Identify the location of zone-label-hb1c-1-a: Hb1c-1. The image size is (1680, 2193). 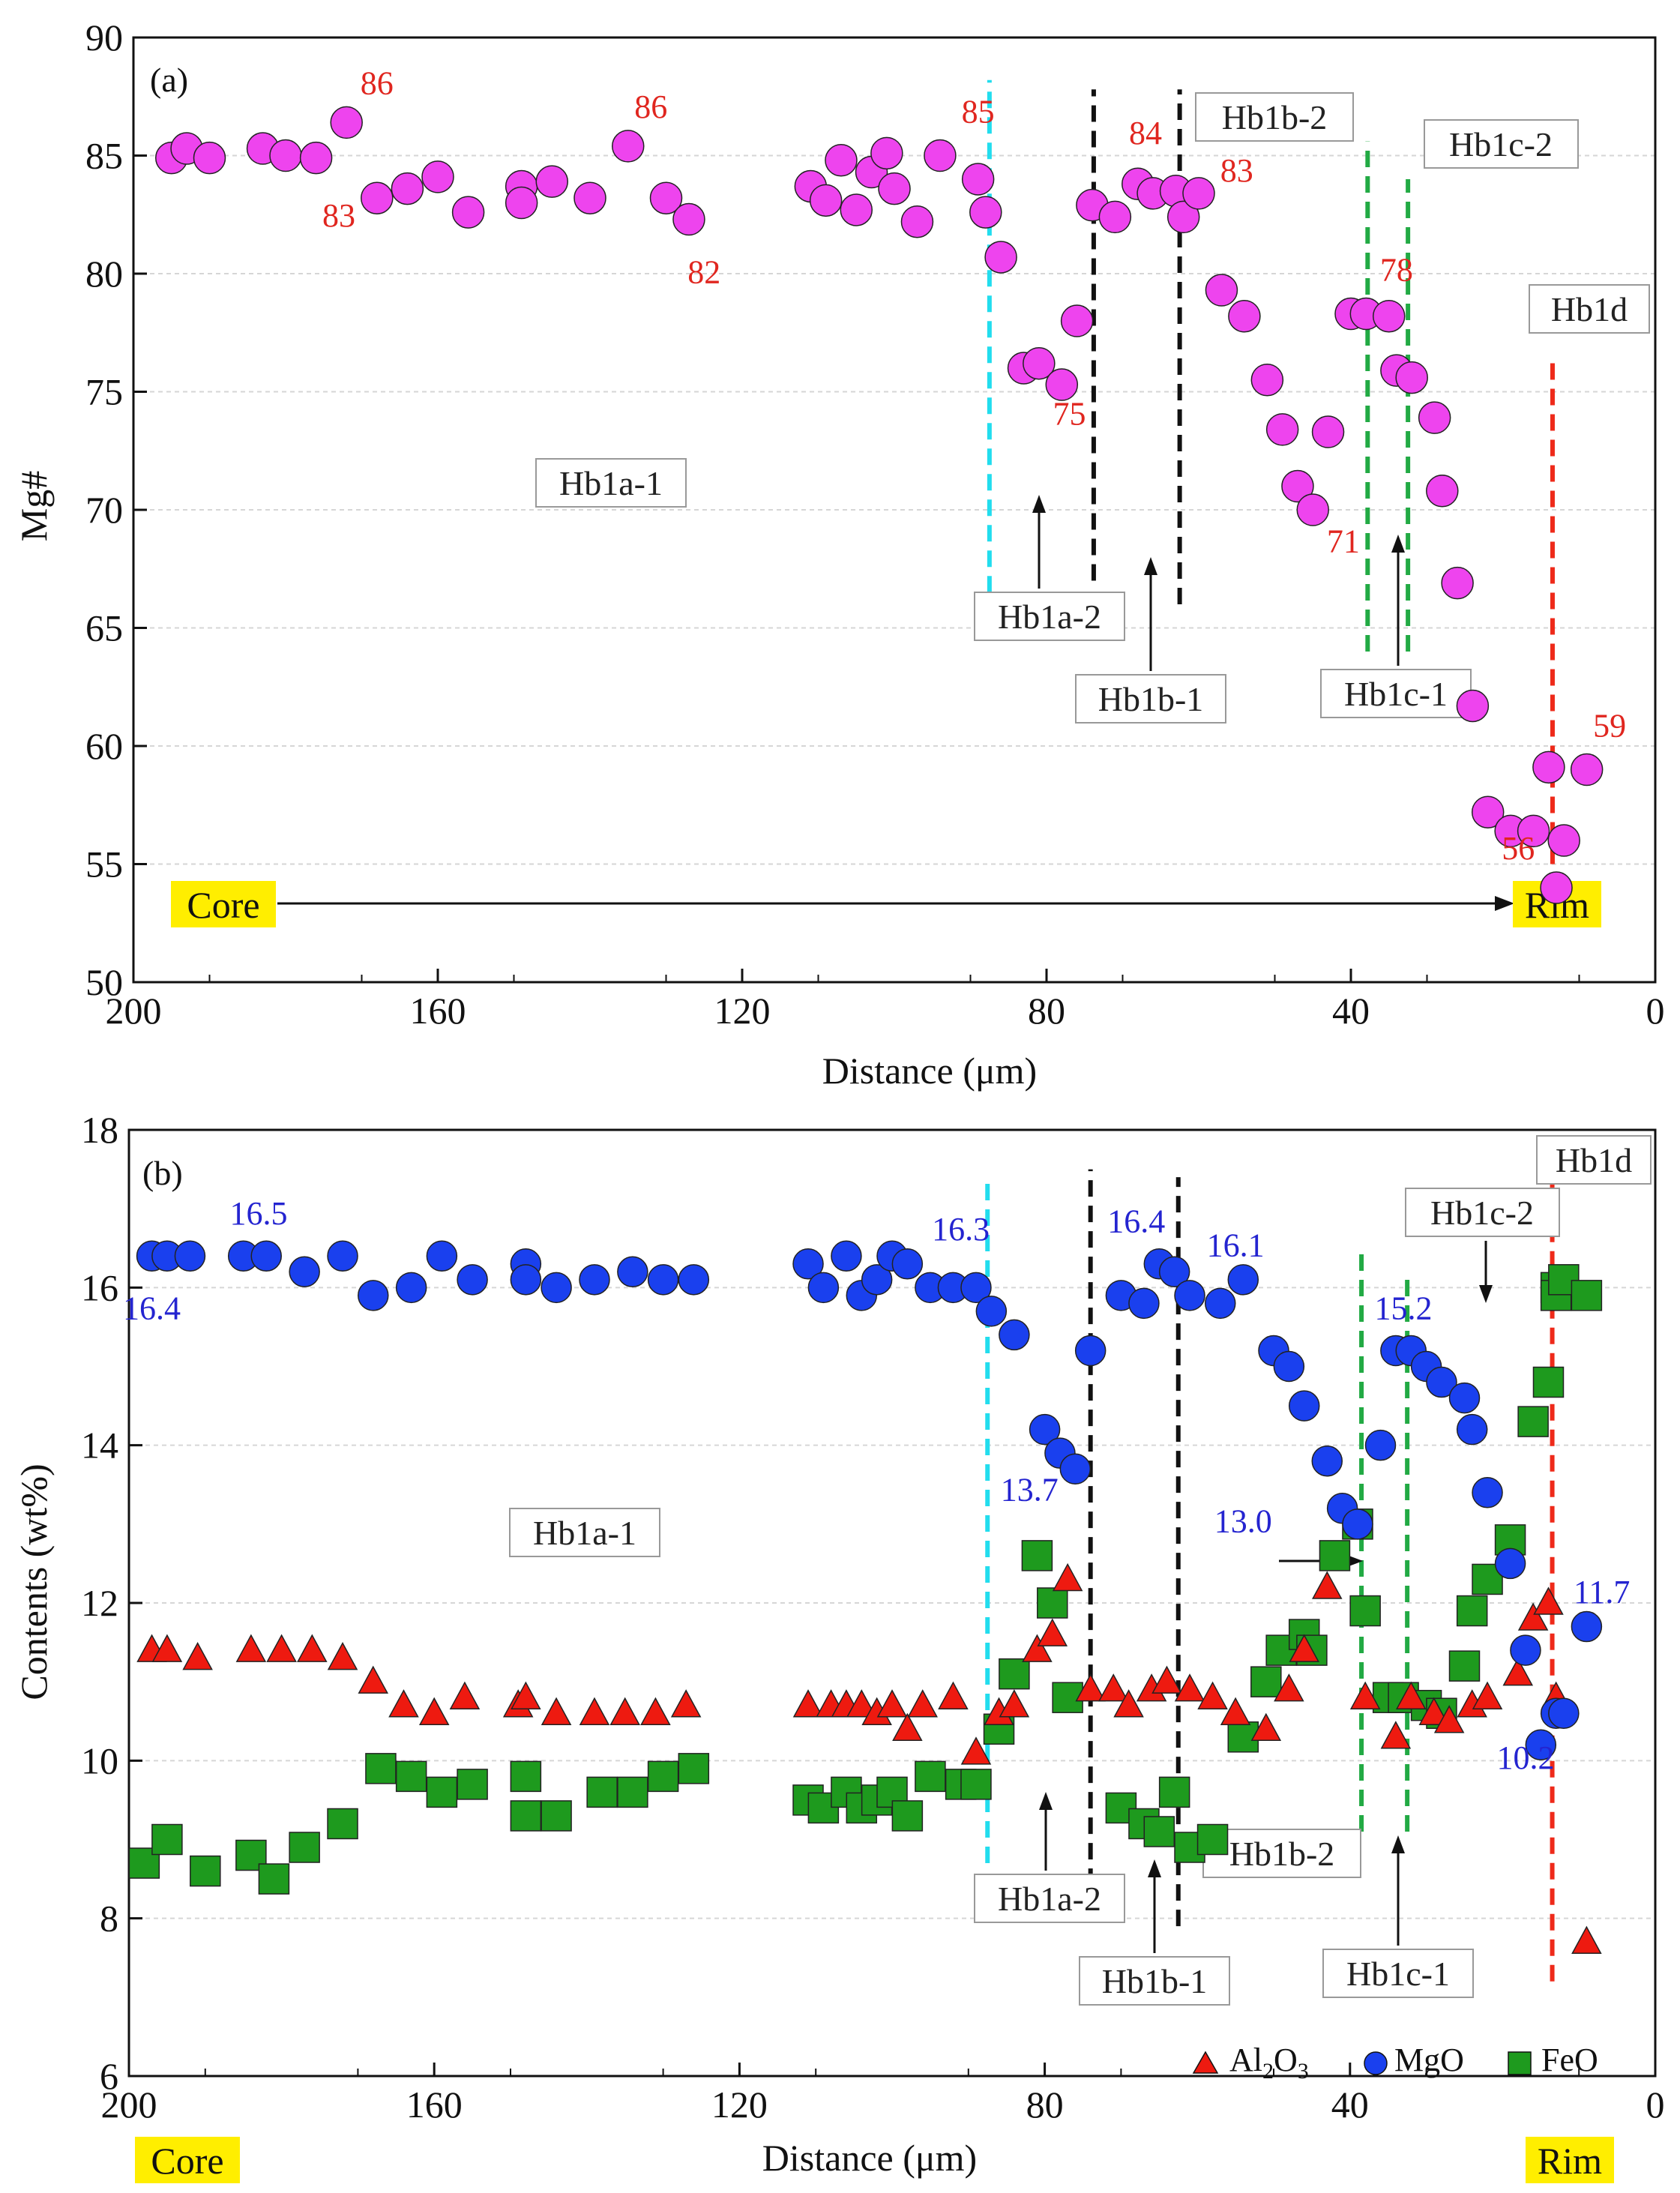
(1396, 693).